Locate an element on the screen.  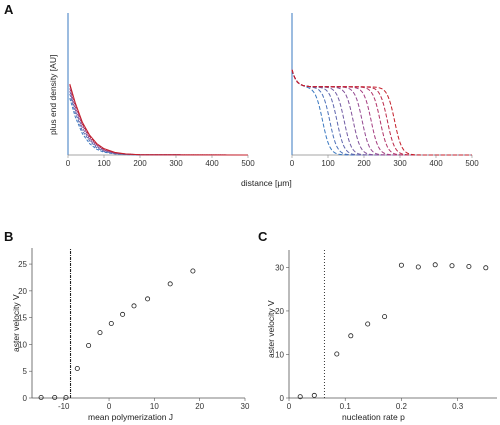
panel-b-xtick-label-2: 10 is located at coordinates (154, 406).